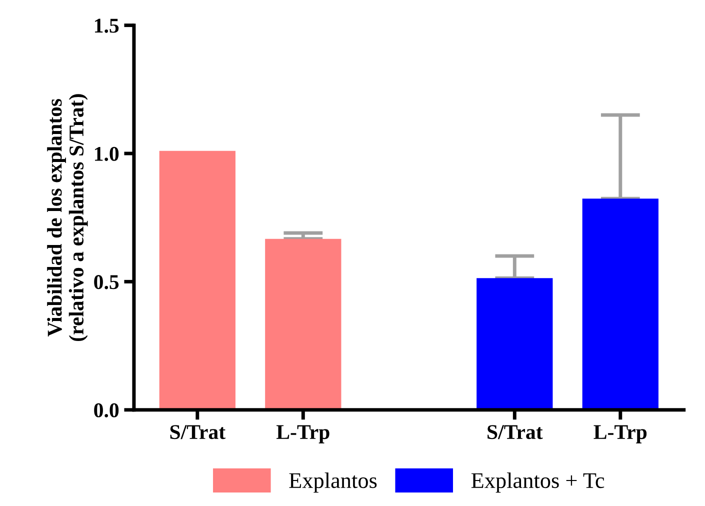  Describe the element at coordinates (67, 217) in the screenshot. I see `y-axis-title: Viabilidad de los explantos (relativo a explantos S/Trat)` at that location.